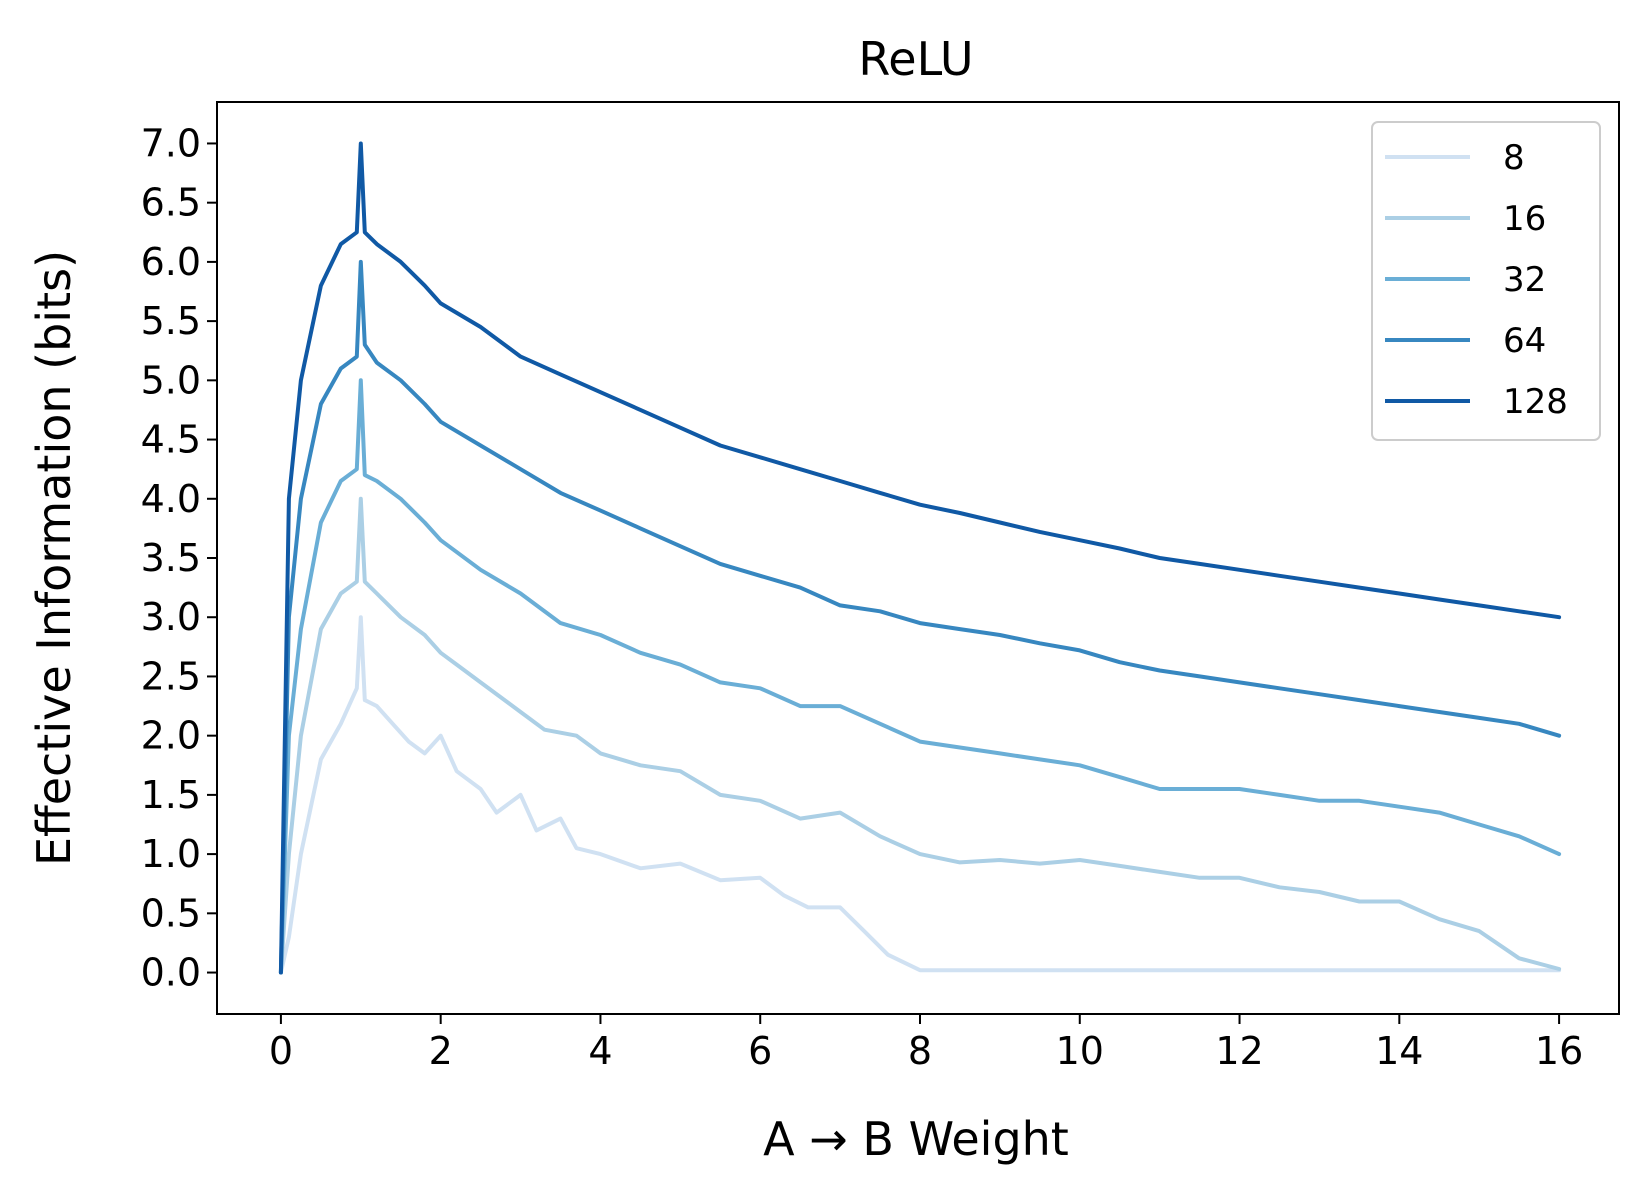 Image resolution: width=1640 pixels, height=1191 pixels. What do you see at coordinates (920, 1051) in the screenshot?
I see `x-tick-label: 8` at bounding box center [920, 1051].